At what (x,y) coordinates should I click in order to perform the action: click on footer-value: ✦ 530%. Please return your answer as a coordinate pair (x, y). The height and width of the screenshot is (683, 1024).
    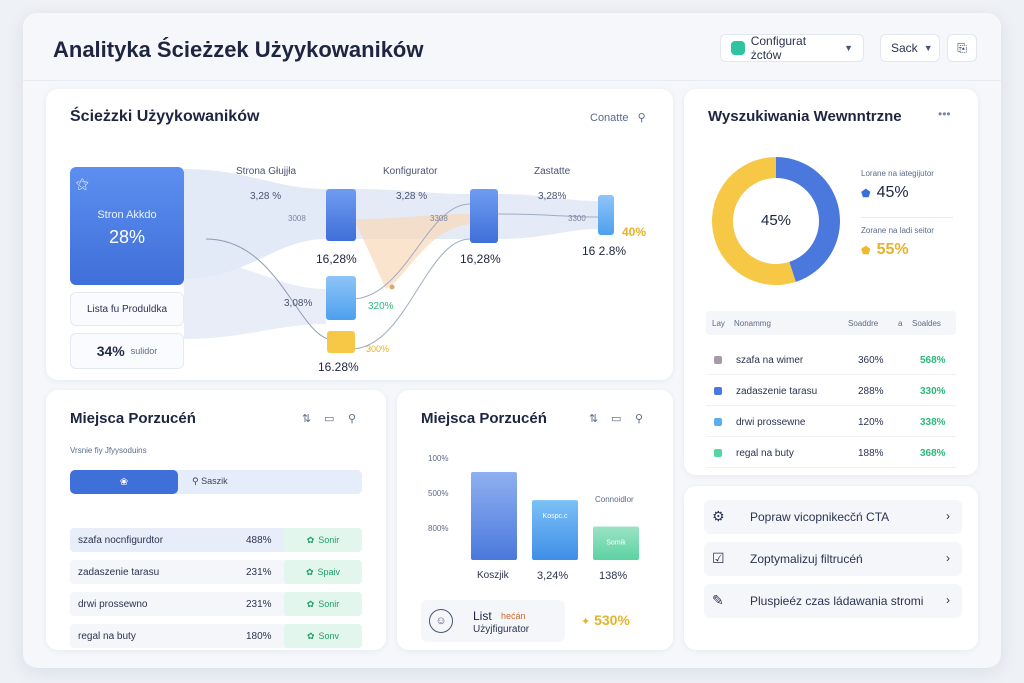
    Looking at the image, I should click on (605, 620).